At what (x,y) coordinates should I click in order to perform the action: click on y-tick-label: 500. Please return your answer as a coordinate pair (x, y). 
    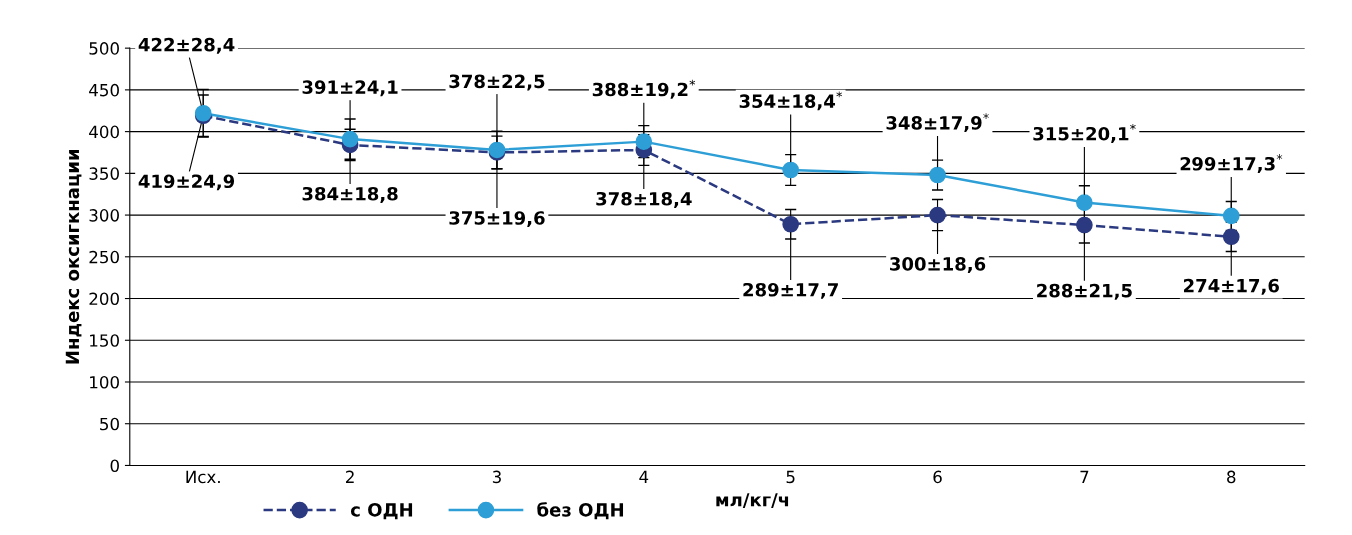
    Looking at the image, I should click on (104, 48).